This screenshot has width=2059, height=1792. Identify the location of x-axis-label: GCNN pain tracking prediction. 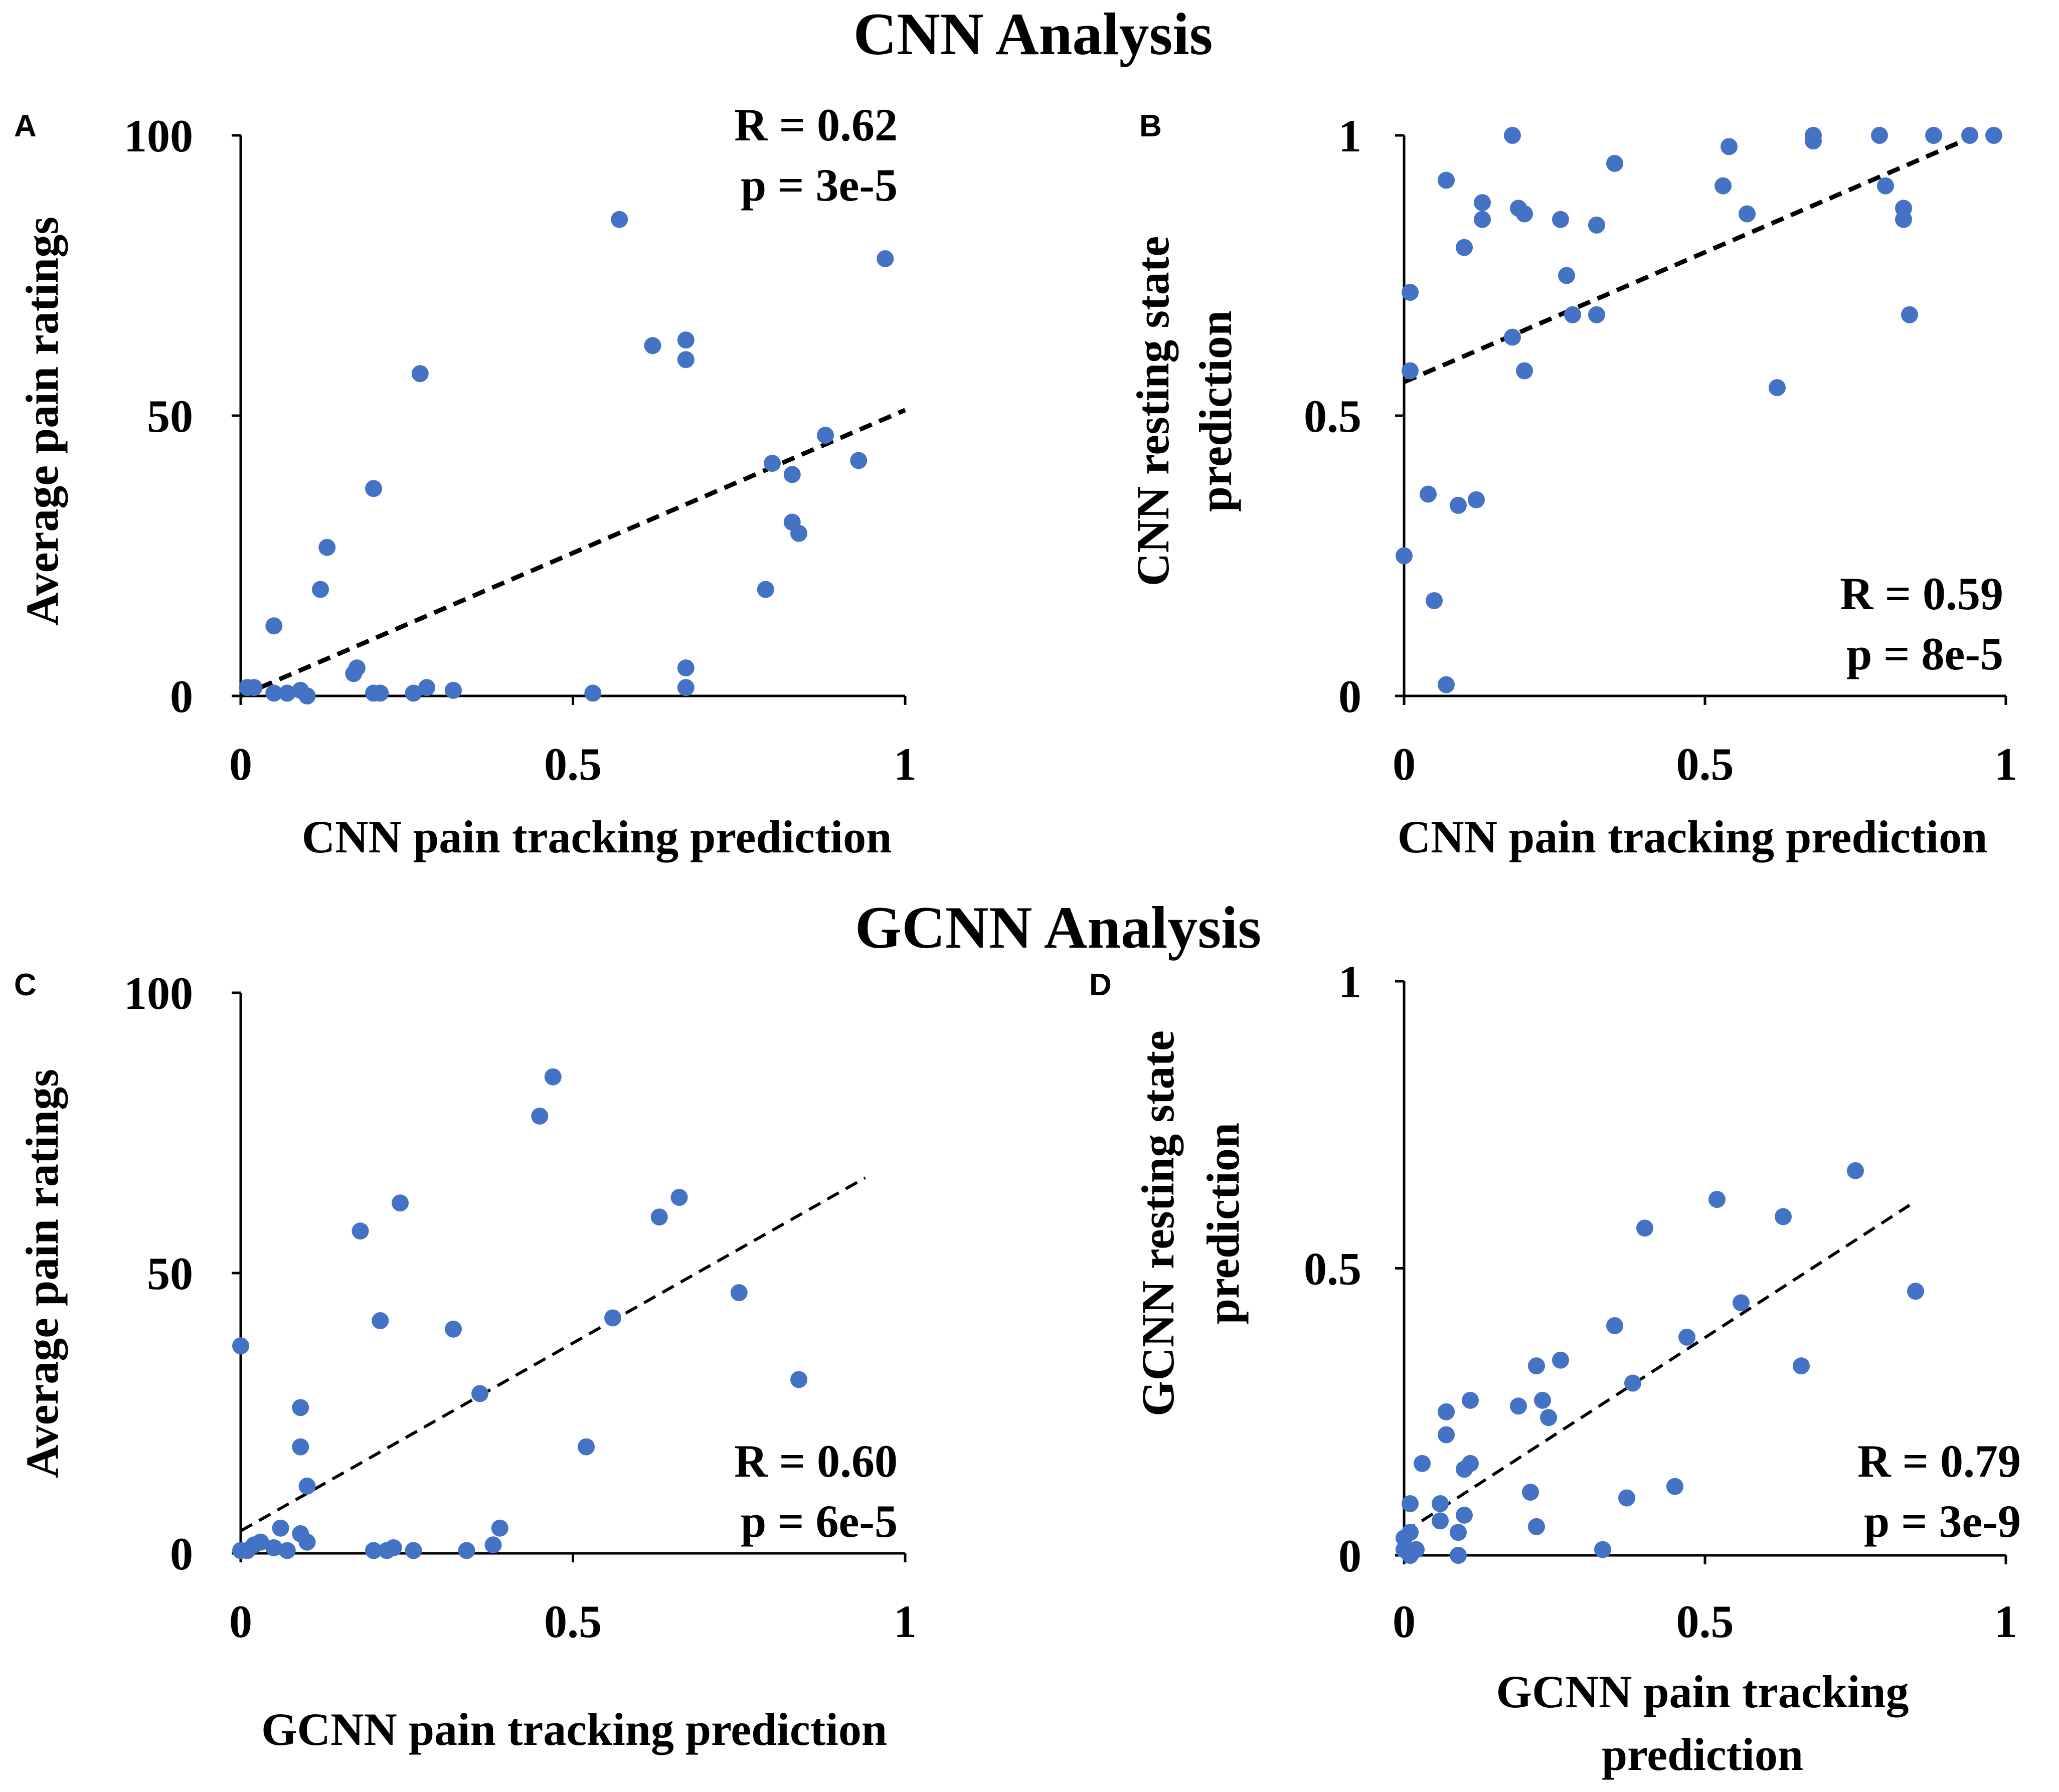
(574, 1729).